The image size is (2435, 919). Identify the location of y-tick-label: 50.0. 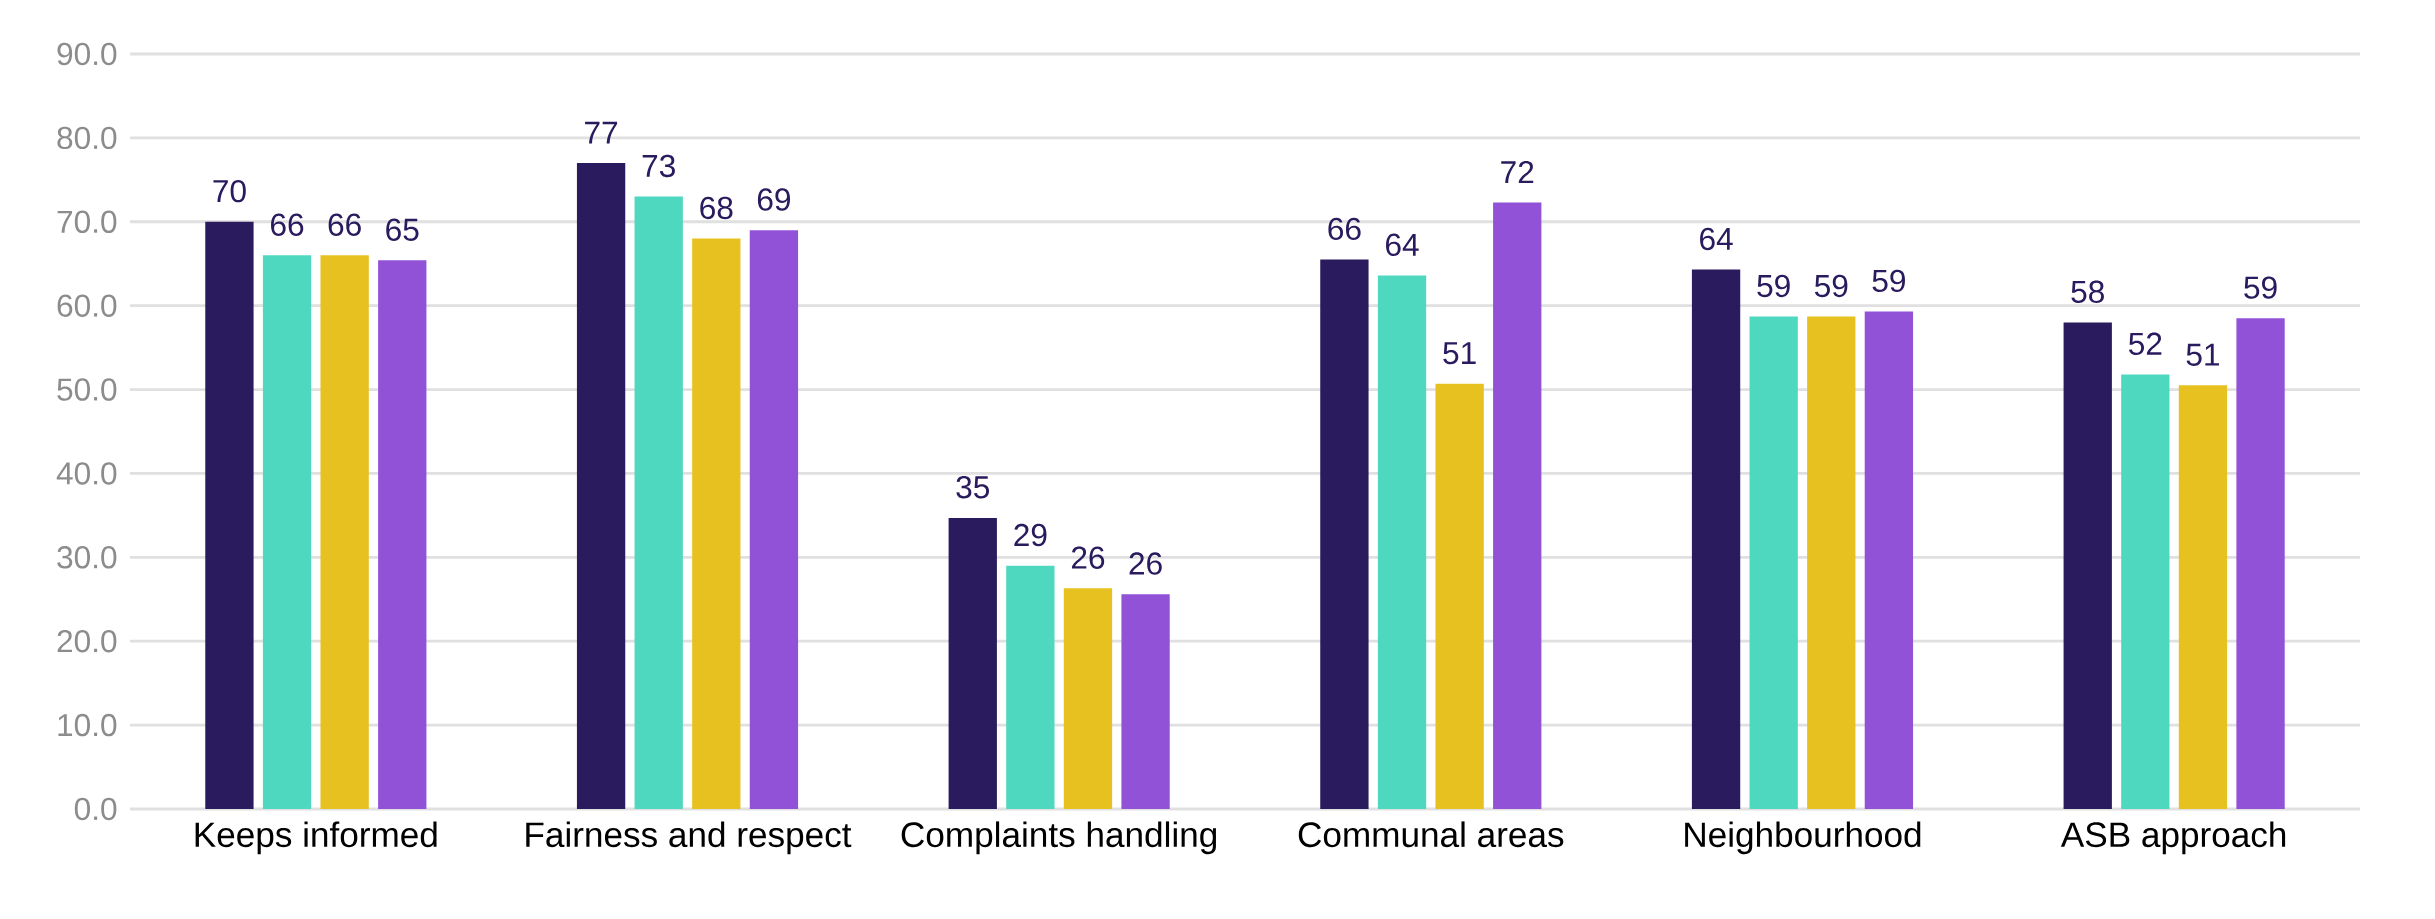
(87, 389).